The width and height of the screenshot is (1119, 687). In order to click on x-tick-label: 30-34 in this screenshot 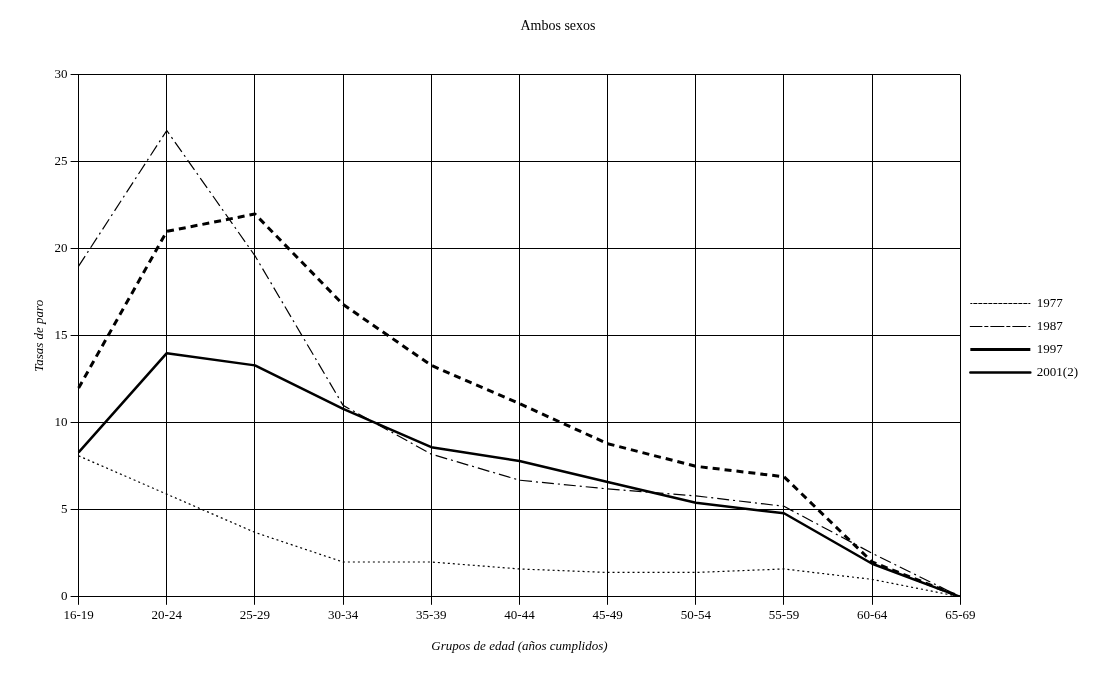, I will do `click(343, 615)`.